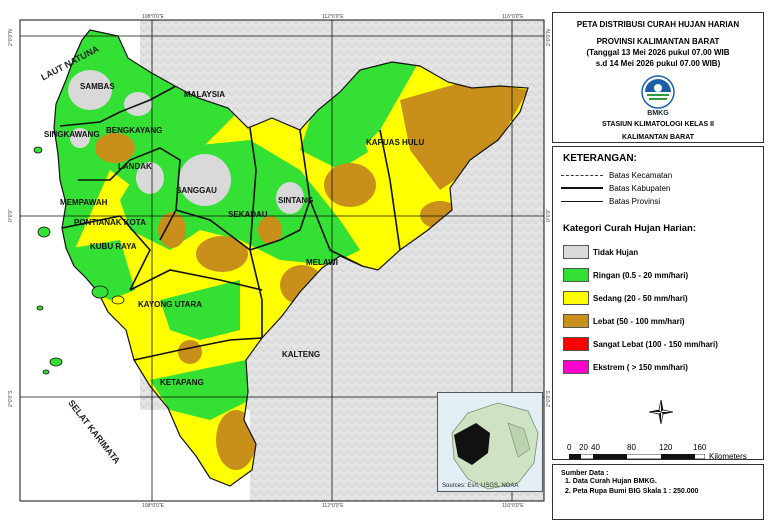 This screenshot has height=521, width=768. Describe the element at coordinates (700, 447) in the screenshot. I see `scale-tick: 160` at that location.